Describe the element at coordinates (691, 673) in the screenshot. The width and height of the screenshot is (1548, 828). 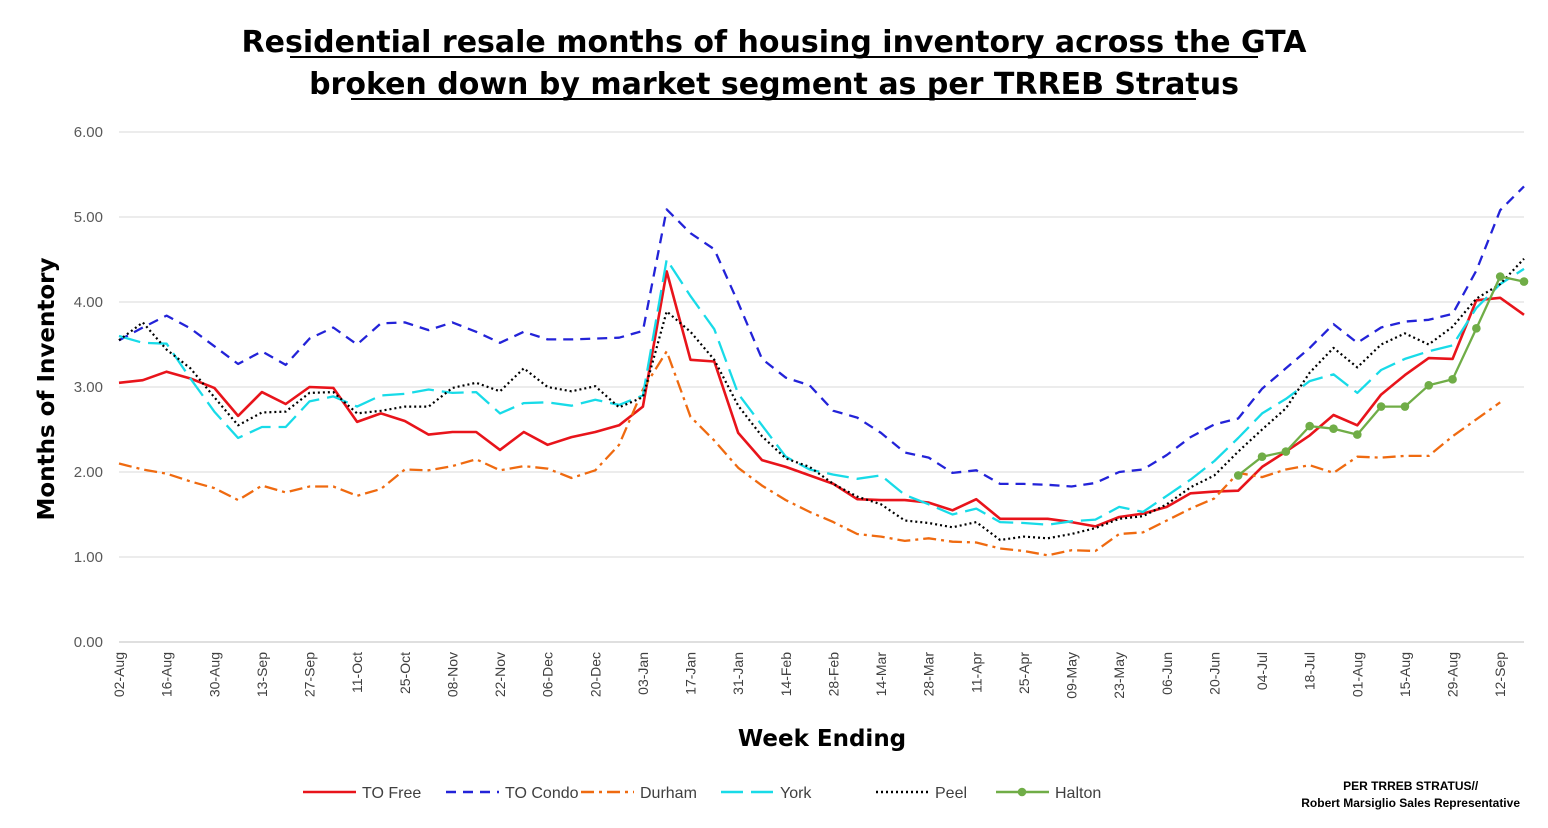
I see `x-tick-label: 17-Jan` at that location.